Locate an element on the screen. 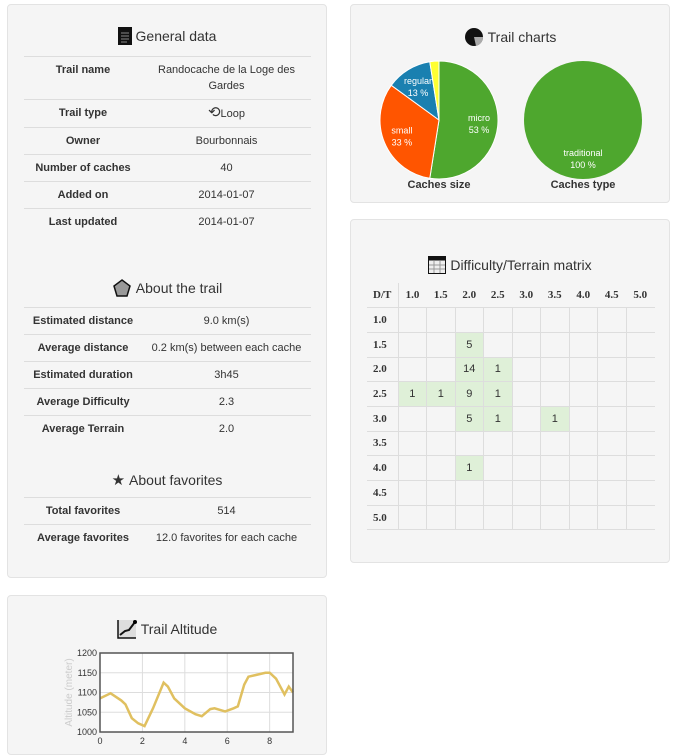  line-chart-icon is located at coordinates (126, 629).